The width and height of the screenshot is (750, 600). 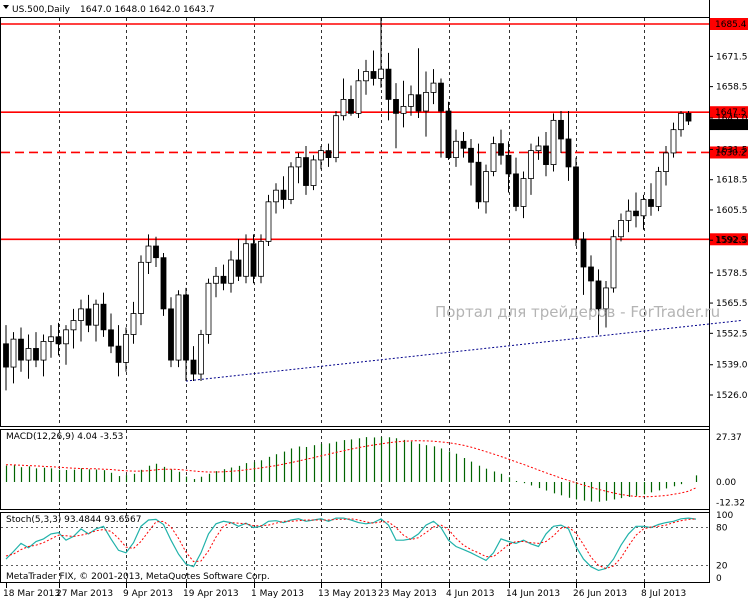 I want to click on y-tick-label: 1565.5, so click(x=732, y=304).